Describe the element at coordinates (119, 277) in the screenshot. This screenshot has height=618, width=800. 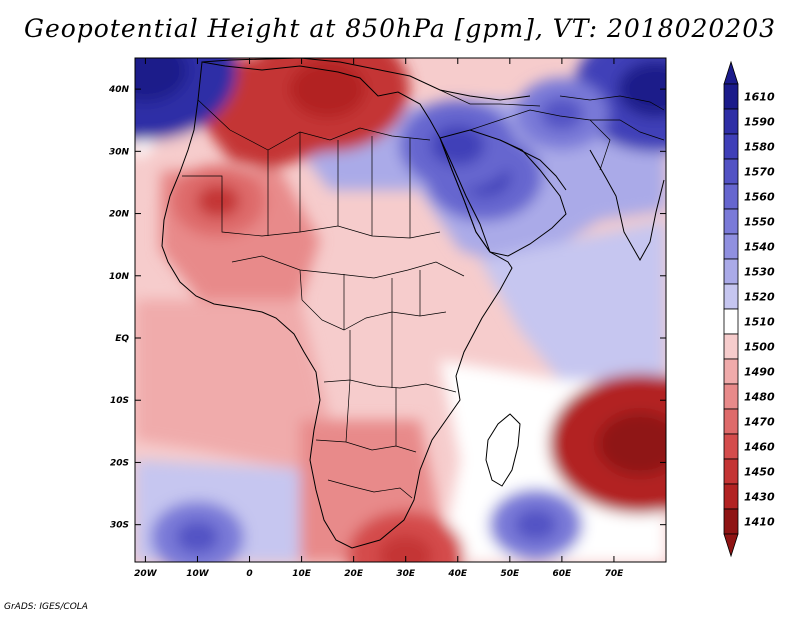
I see `y-tick-label: 10N` at that location.